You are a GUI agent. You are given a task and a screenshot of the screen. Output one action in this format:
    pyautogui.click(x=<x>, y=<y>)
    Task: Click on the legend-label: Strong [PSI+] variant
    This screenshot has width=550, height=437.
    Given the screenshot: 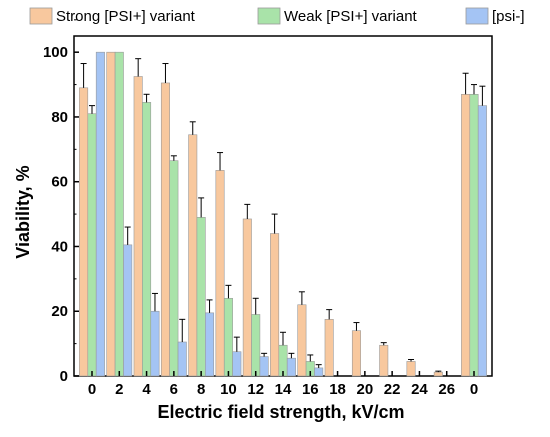 What is the action you would take?
    pyautogui.click(x=126, y=16)
    